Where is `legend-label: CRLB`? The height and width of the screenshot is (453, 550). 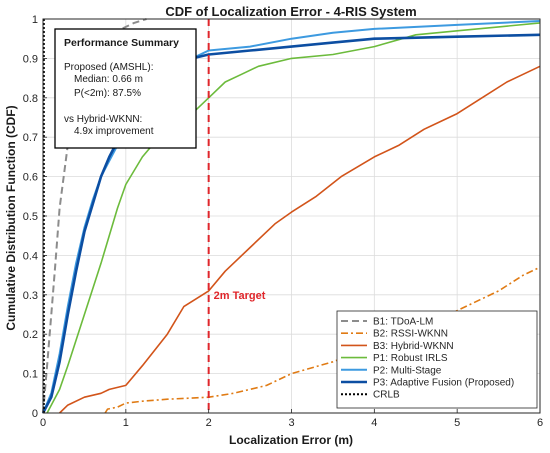 legend-label: CRLB is located at coordinates (386, 395).